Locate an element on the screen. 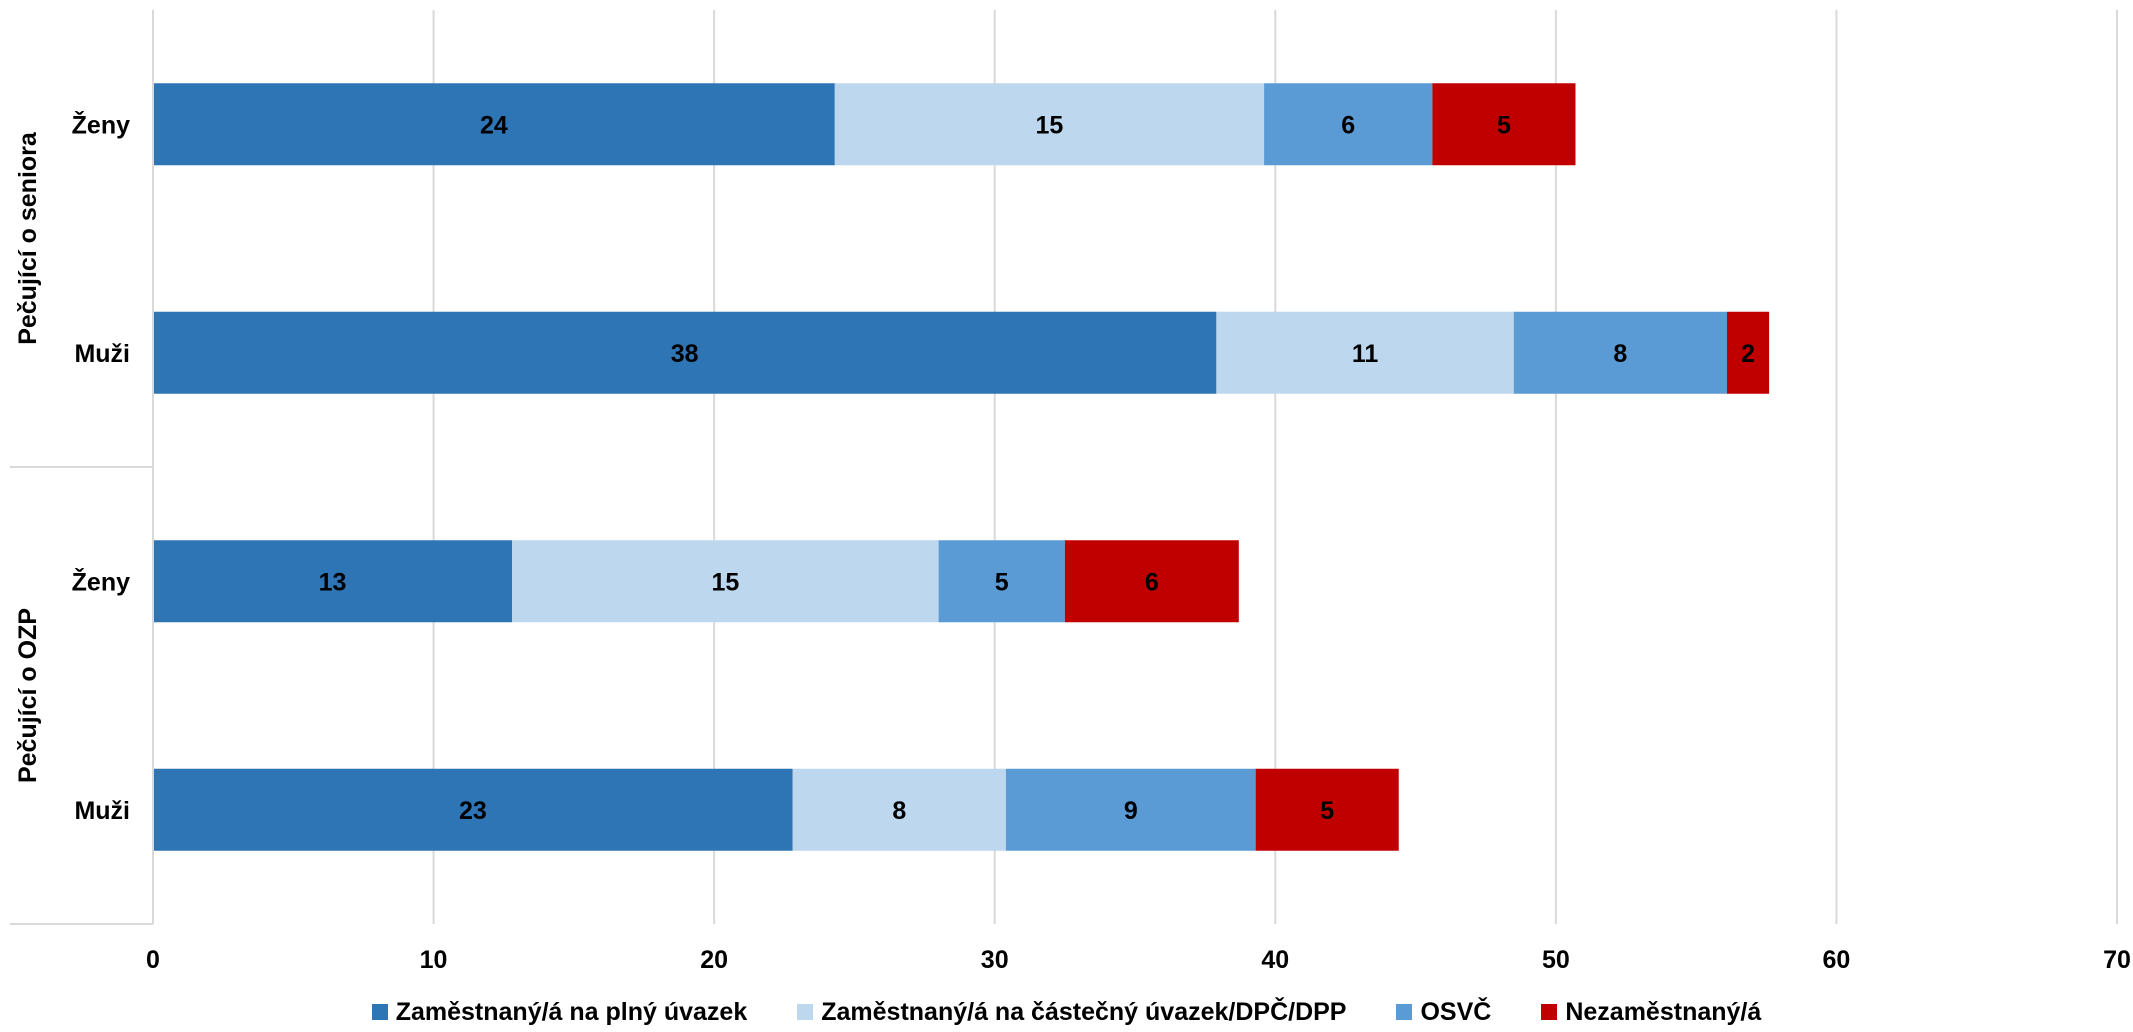  data-label: 13 is located at coordinates (333, 582).